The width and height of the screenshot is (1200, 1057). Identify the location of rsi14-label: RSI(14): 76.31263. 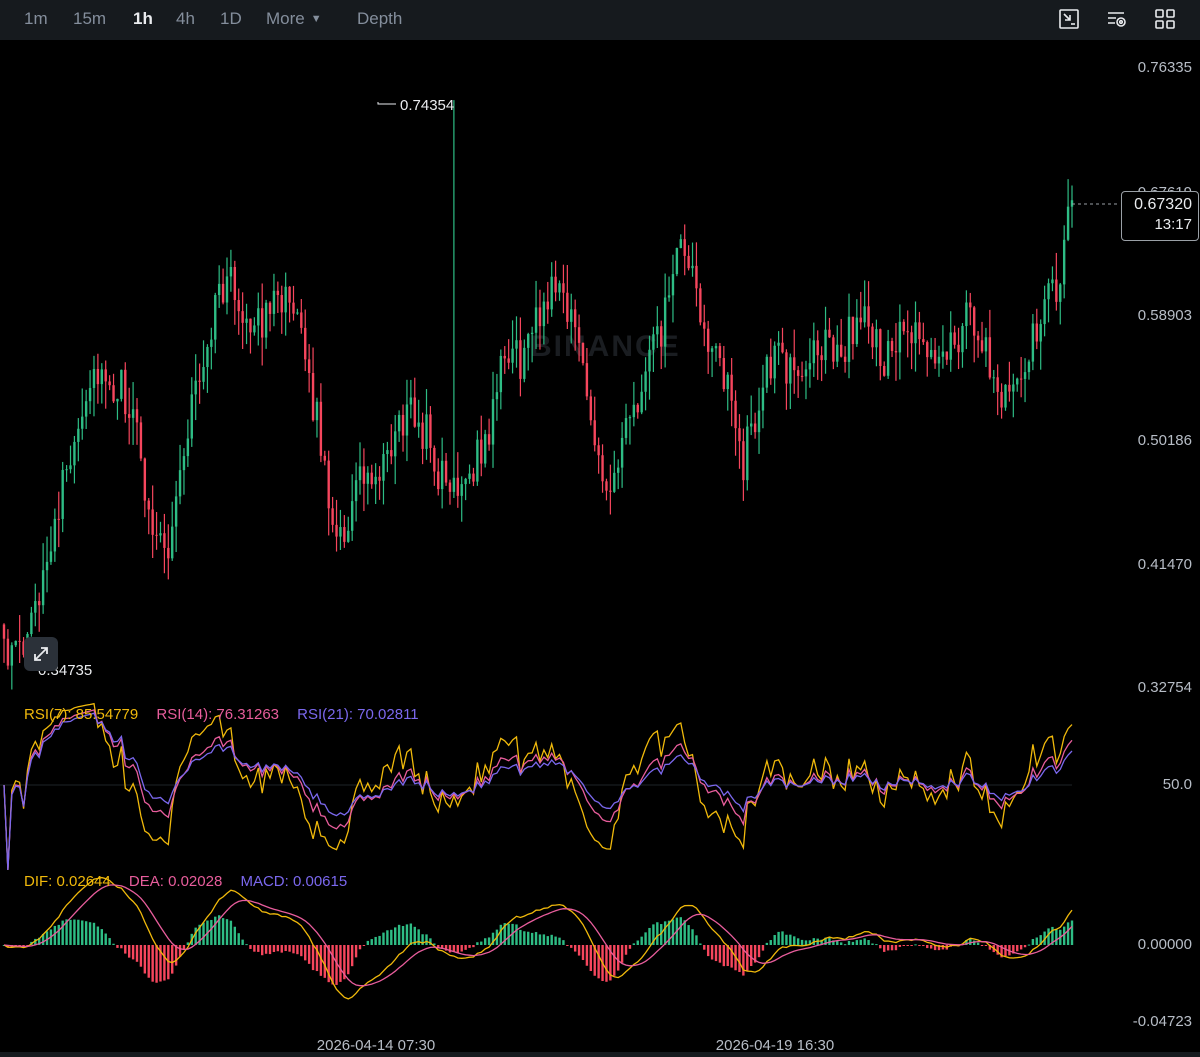
(217, 714).